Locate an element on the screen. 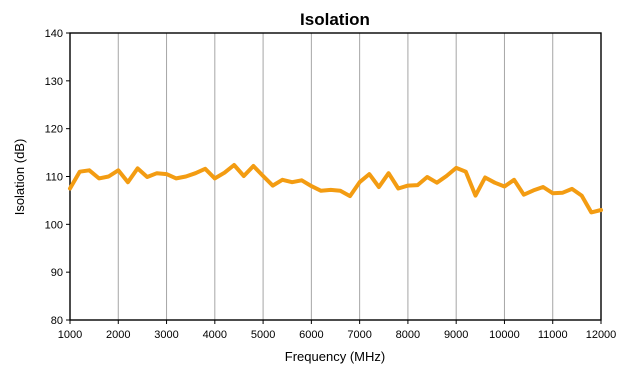 The image size is (630, 370). y-tick-label: 120 is located at coordinates (54, 130).